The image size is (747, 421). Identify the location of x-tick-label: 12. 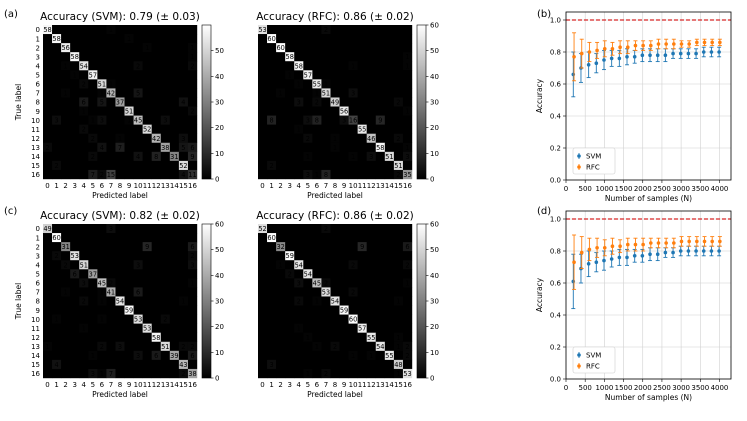
(156, 385).